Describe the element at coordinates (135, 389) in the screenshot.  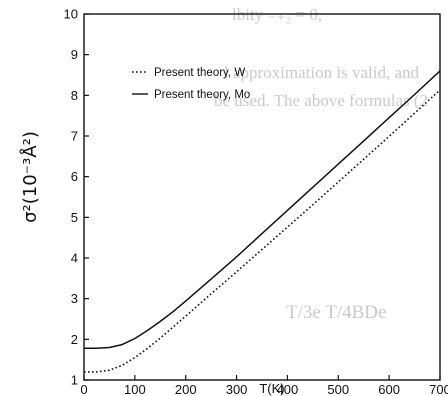
I see `x-tick-label-100: 100` at that location.